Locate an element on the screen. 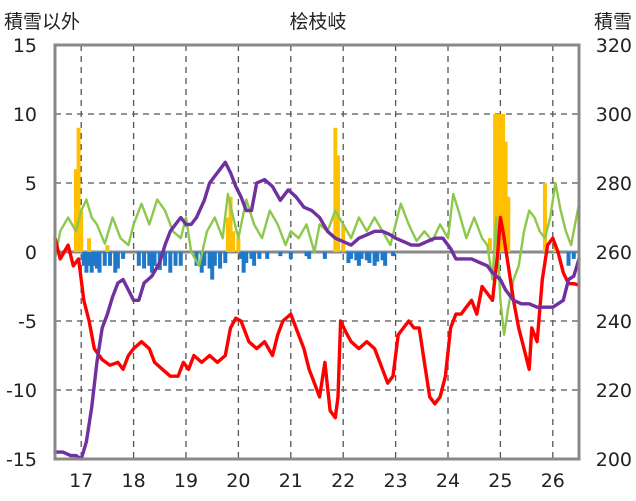  x-tick-label-5: 22 is located at coordinates (343, 481).